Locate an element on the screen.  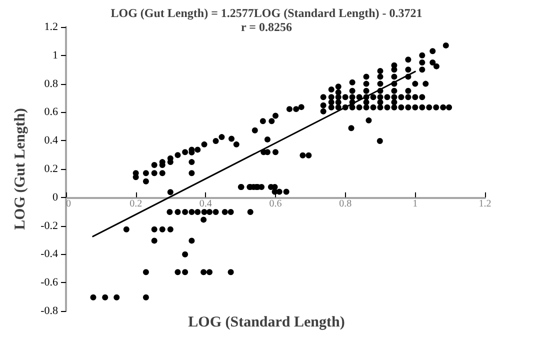
x-tick-label: 1 is located at coordinates (415, 204).